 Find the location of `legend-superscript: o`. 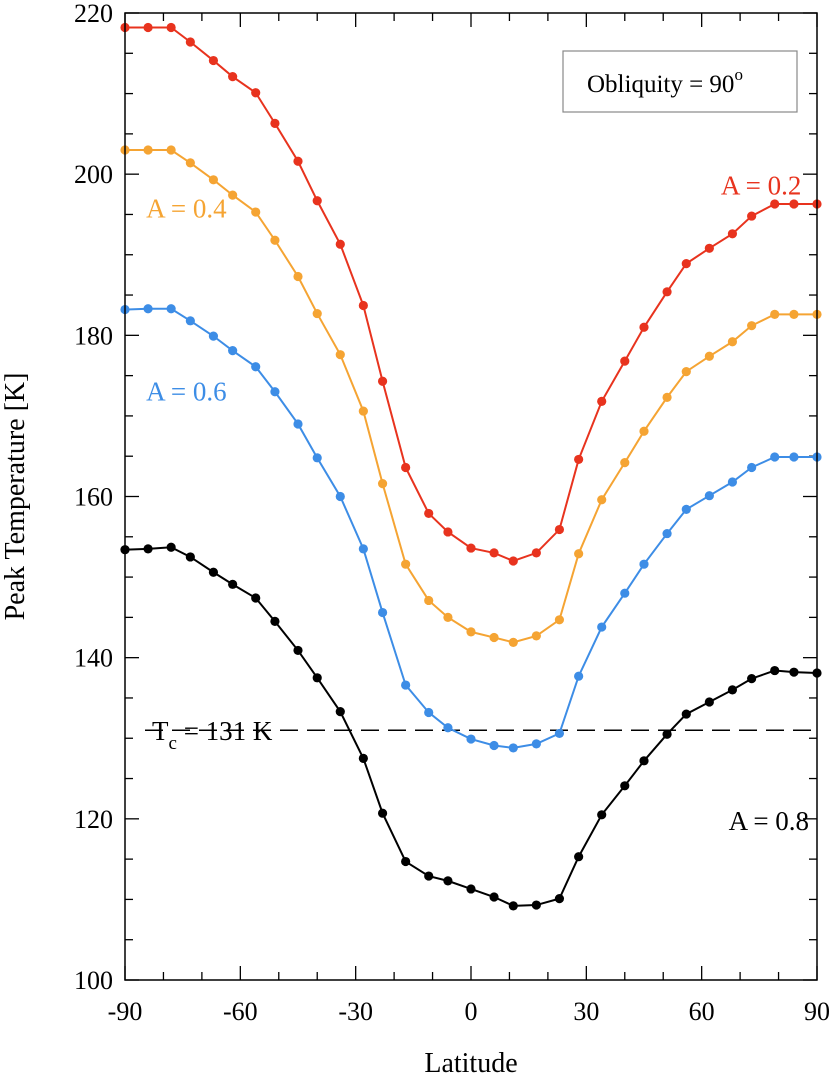

legend-superscript: o is located at coordinates (738, 74).